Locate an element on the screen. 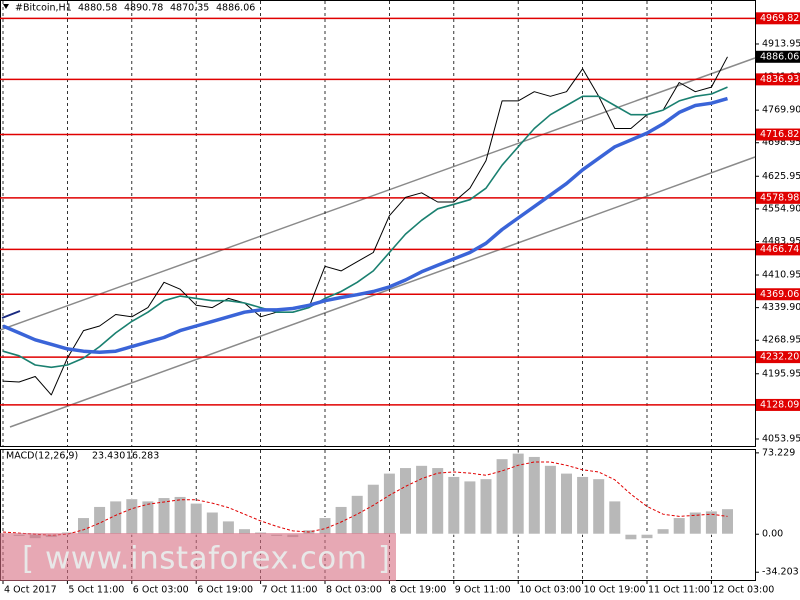  y-tick-label: 4339.90 is located at coordinates (781, 307).